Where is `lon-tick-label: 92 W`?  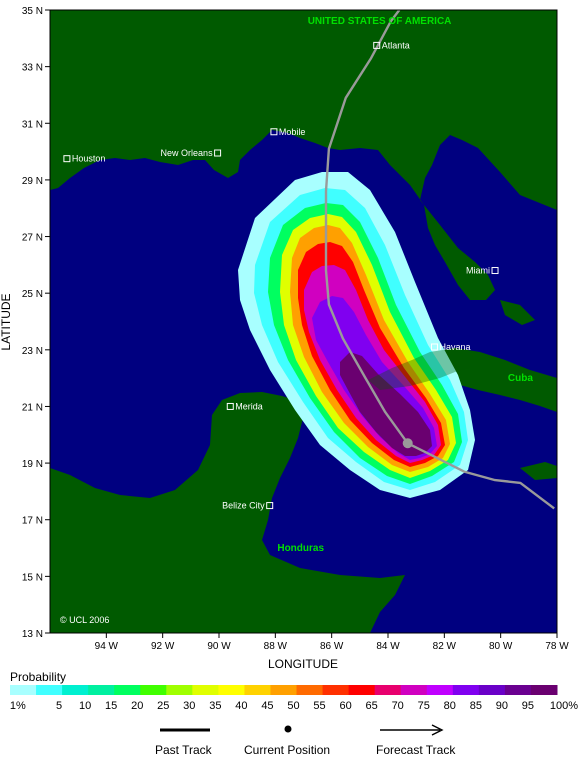
lon-tick-label: 92 W is located at coordinates (163, 646).